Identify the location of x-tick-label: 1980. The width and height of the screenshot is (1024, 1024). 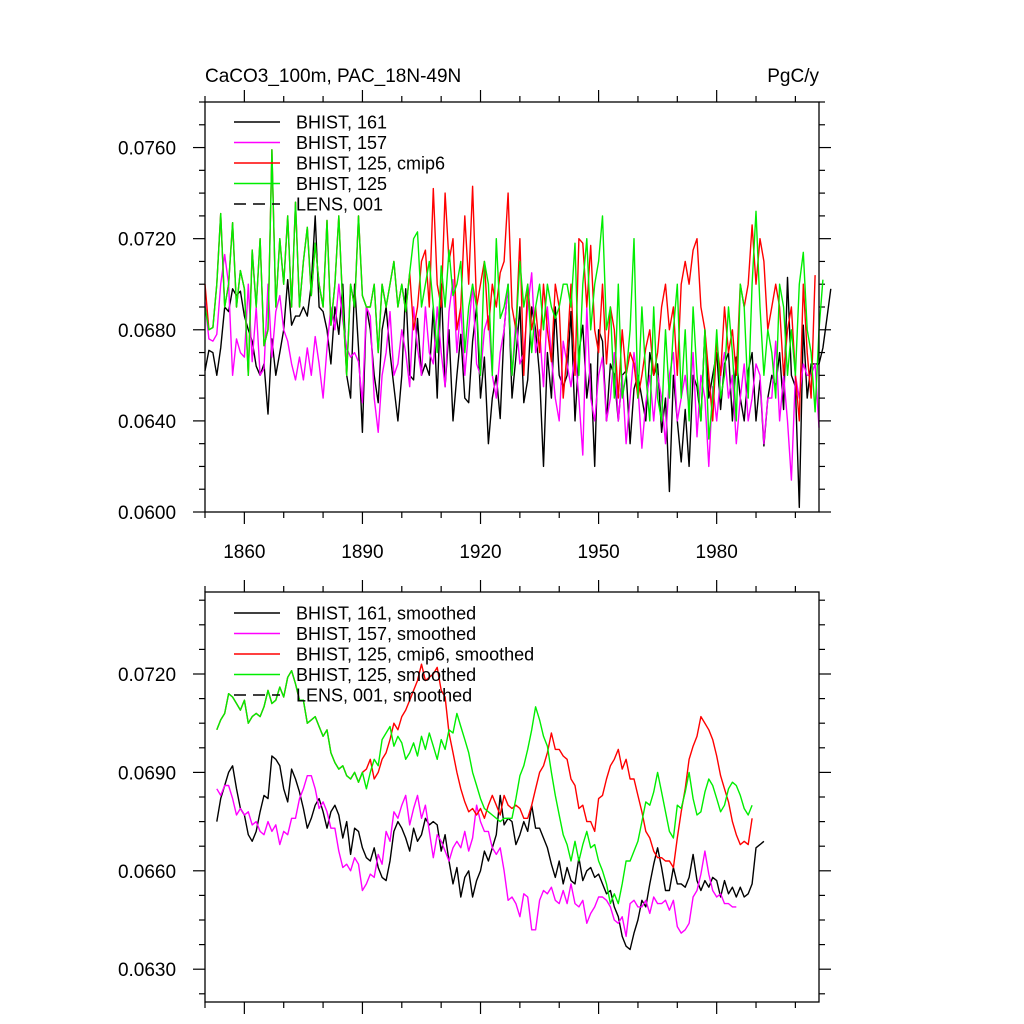
(717, 552).